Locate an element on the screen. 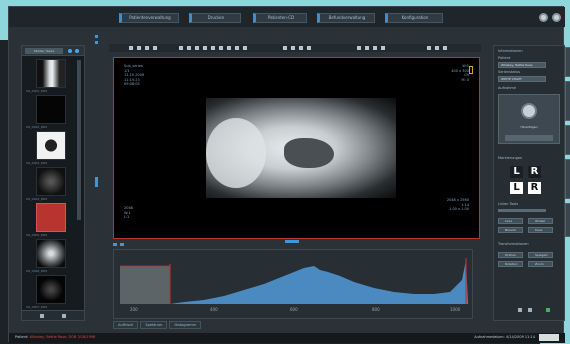  angle-icon is located at coordinates (293, 48).